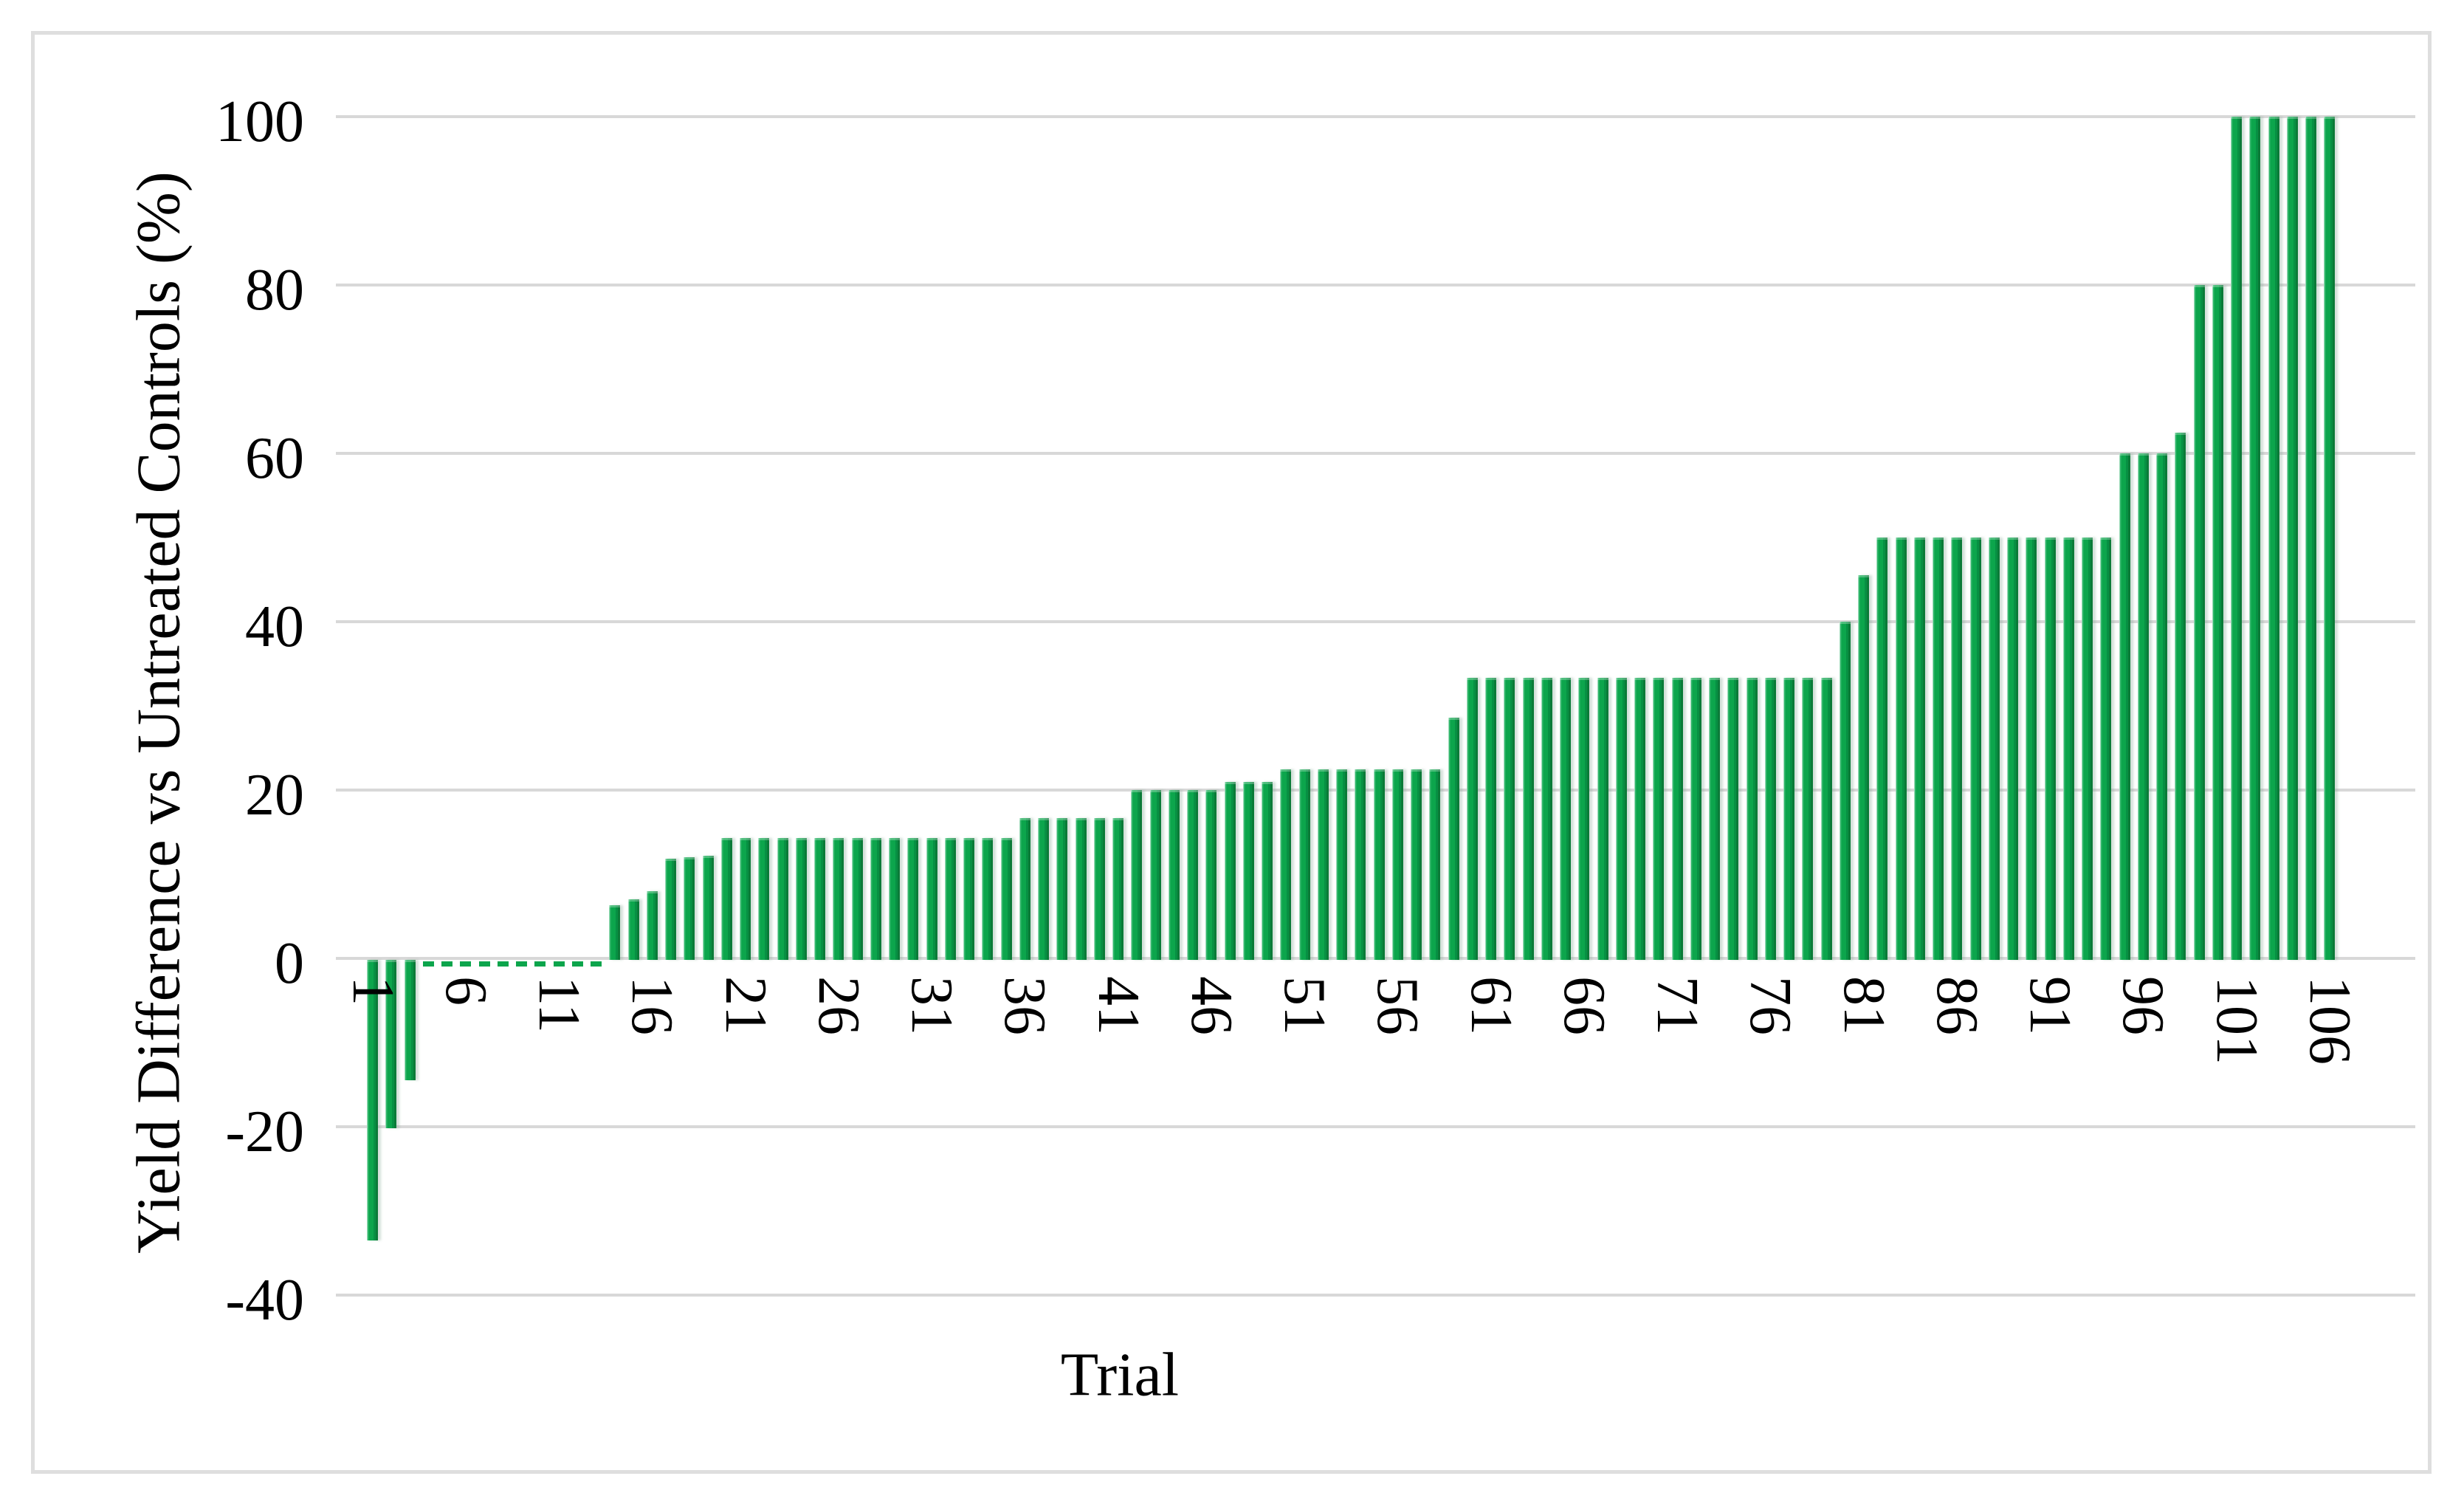 This screenshot has height=1507, width=2464. Describe the element at coordinates (1771, 1005) in the screenshot. I see `x-tick-label: 76` at that location.